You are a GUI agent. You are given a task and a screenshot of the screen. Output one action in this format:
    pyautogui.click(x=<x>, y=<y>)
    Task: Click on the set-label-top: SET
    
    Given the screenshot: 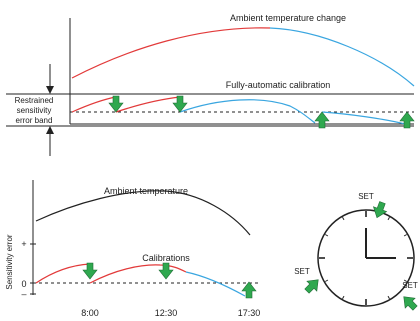 What is the action you would take?
    pyautogui.click(x=366, y=196)
    